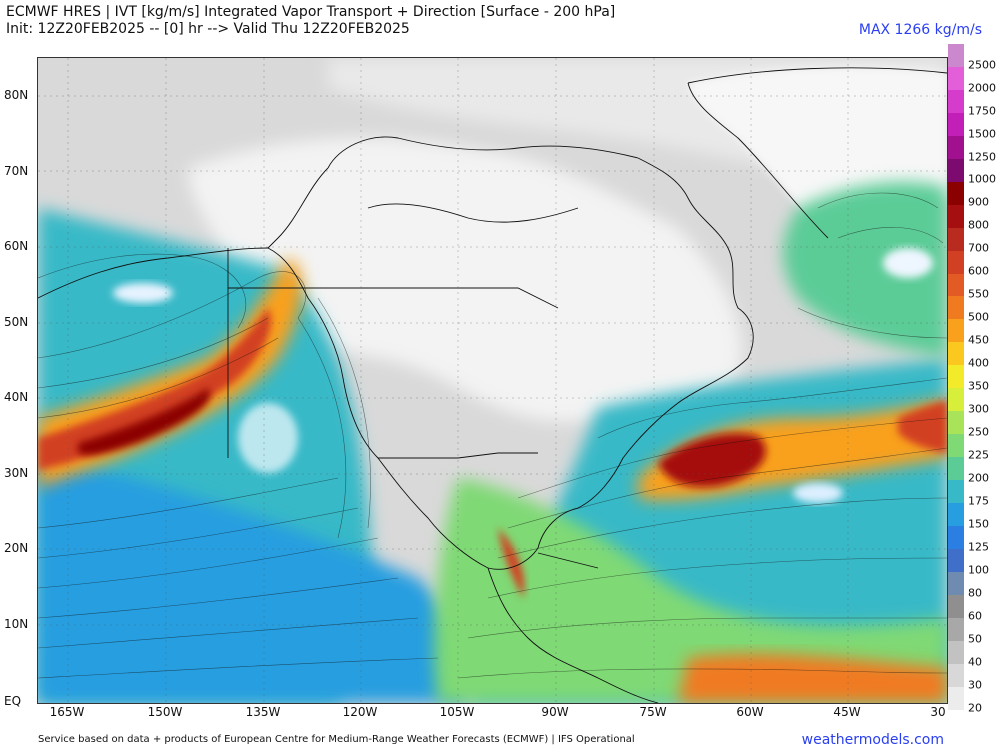 The height and width of the screenshot is (750, 1000). What do you see at coordinates (978, 317) in the screenshot?
I see `colorbar-label: 500` at bounding box center [978, 317].